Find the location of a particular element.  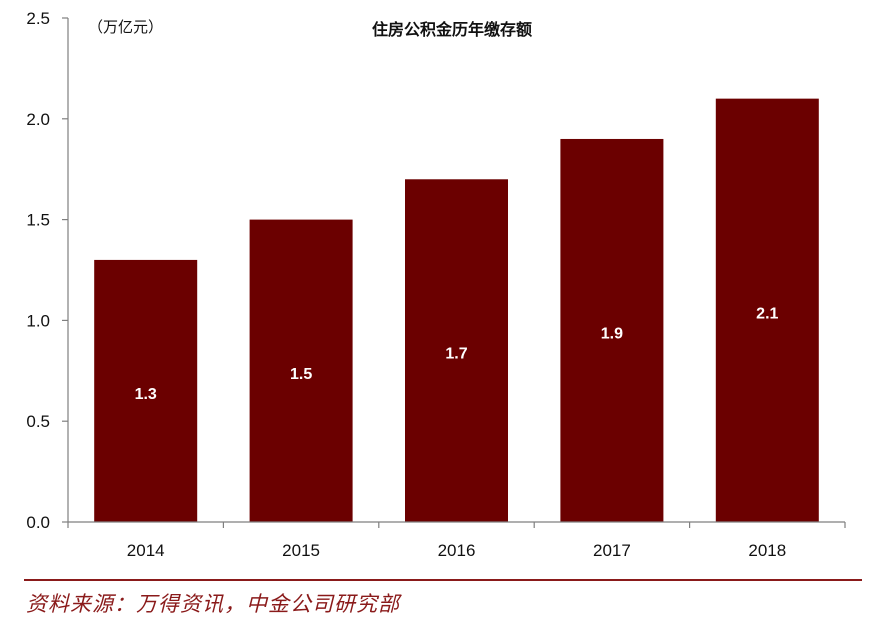

x-tick-label: 2016 is located at coordinates (457, 550).